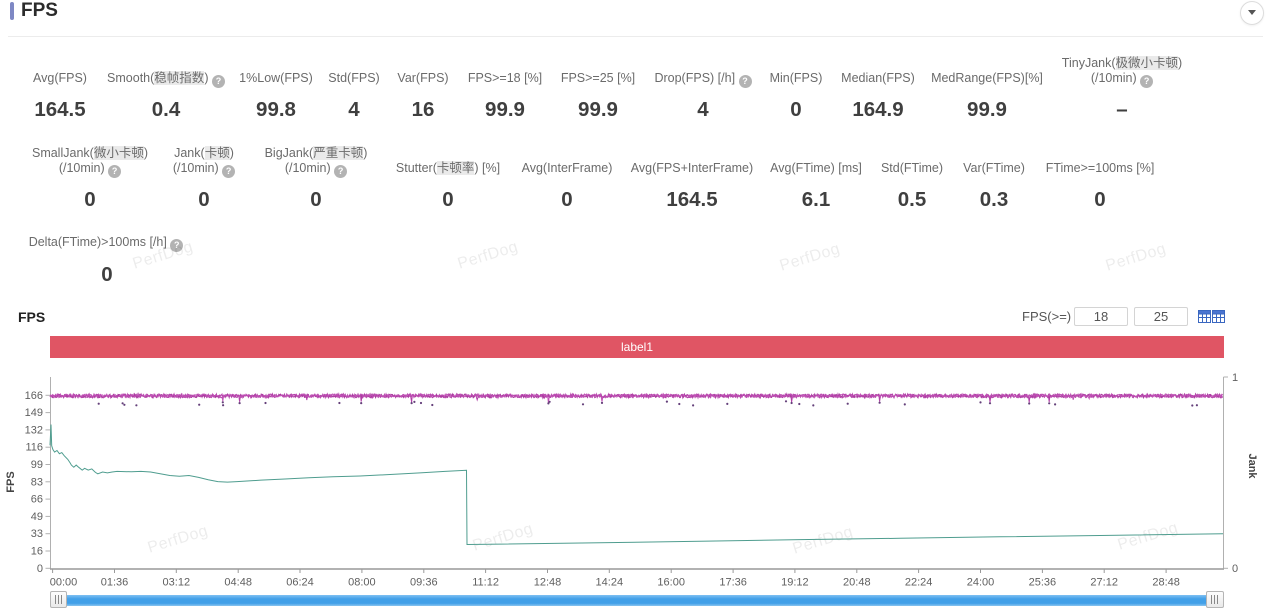 The image size is (1271, 612). What do you see at coordinates (981, 583) in the screenshot?
I see `svg-text: 24:00` at bounding box center [981, 583].